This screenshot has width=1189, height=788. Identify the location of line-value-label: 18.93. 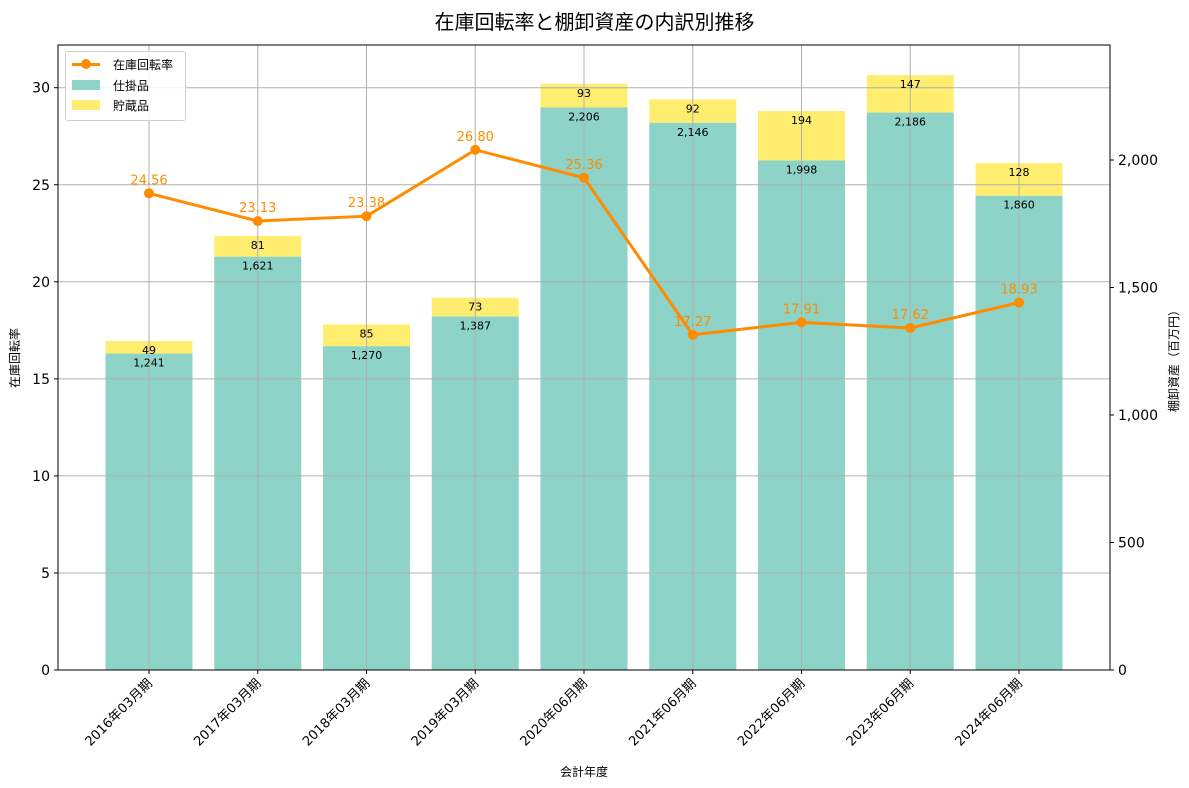
(1018, 290).